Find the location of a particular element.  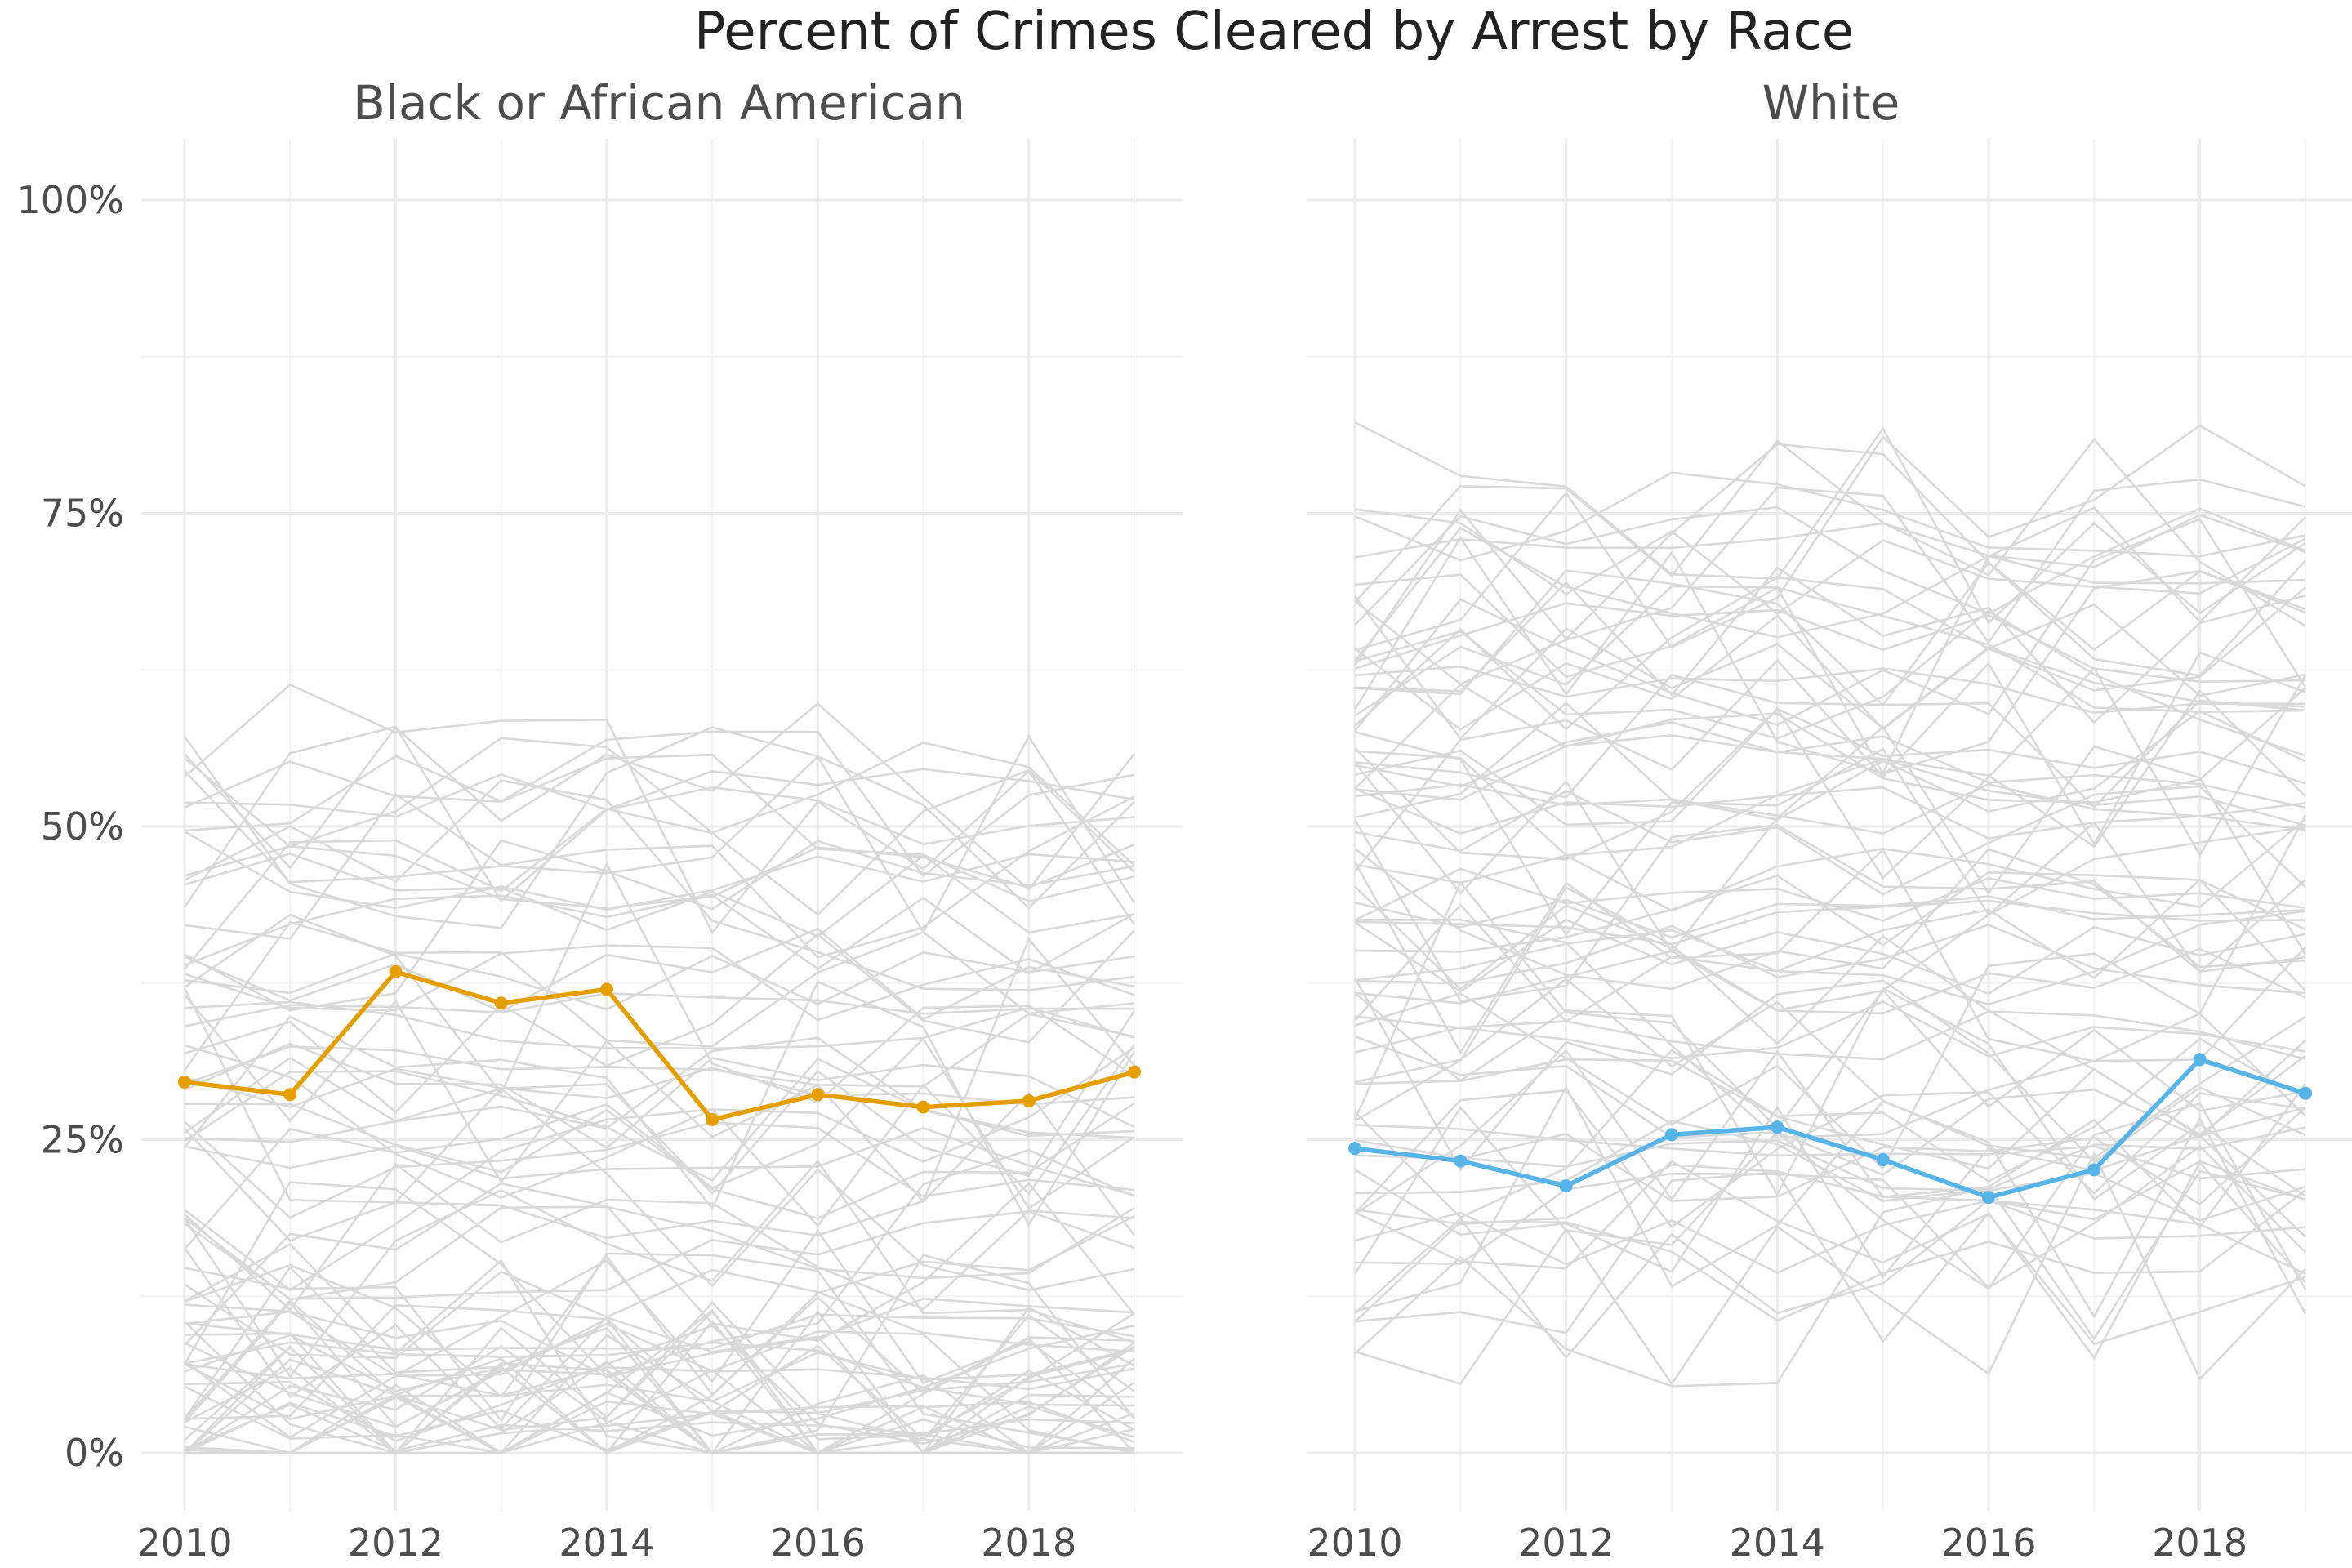

x-tick-label: 2010 is located at coordinates (1354, 1543).